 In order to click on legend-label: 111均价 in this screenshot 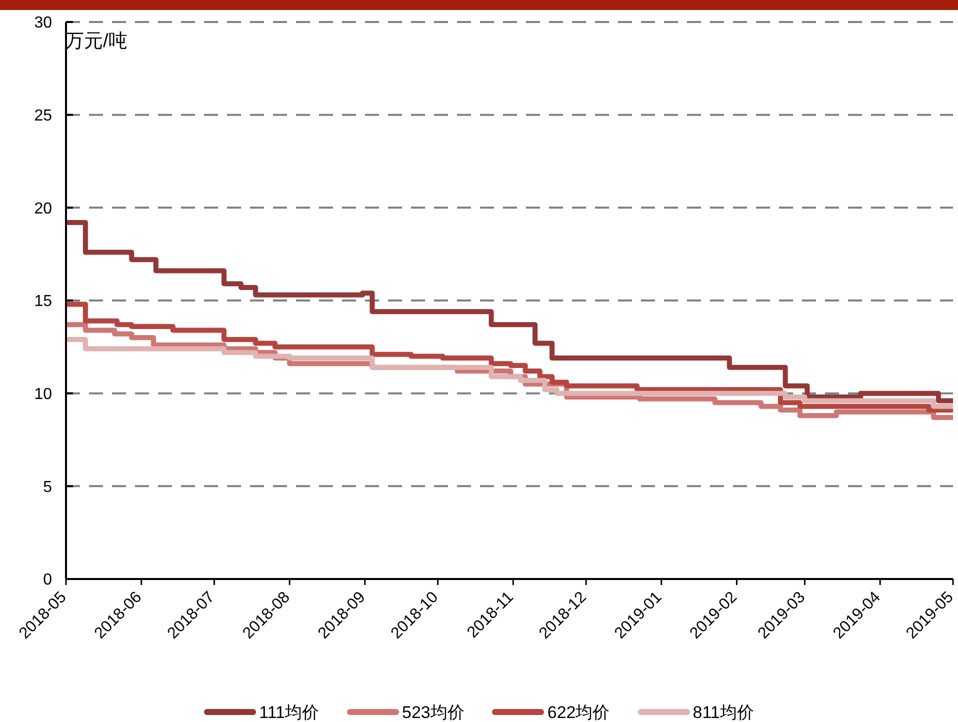, I will do `click(289, 712)`.